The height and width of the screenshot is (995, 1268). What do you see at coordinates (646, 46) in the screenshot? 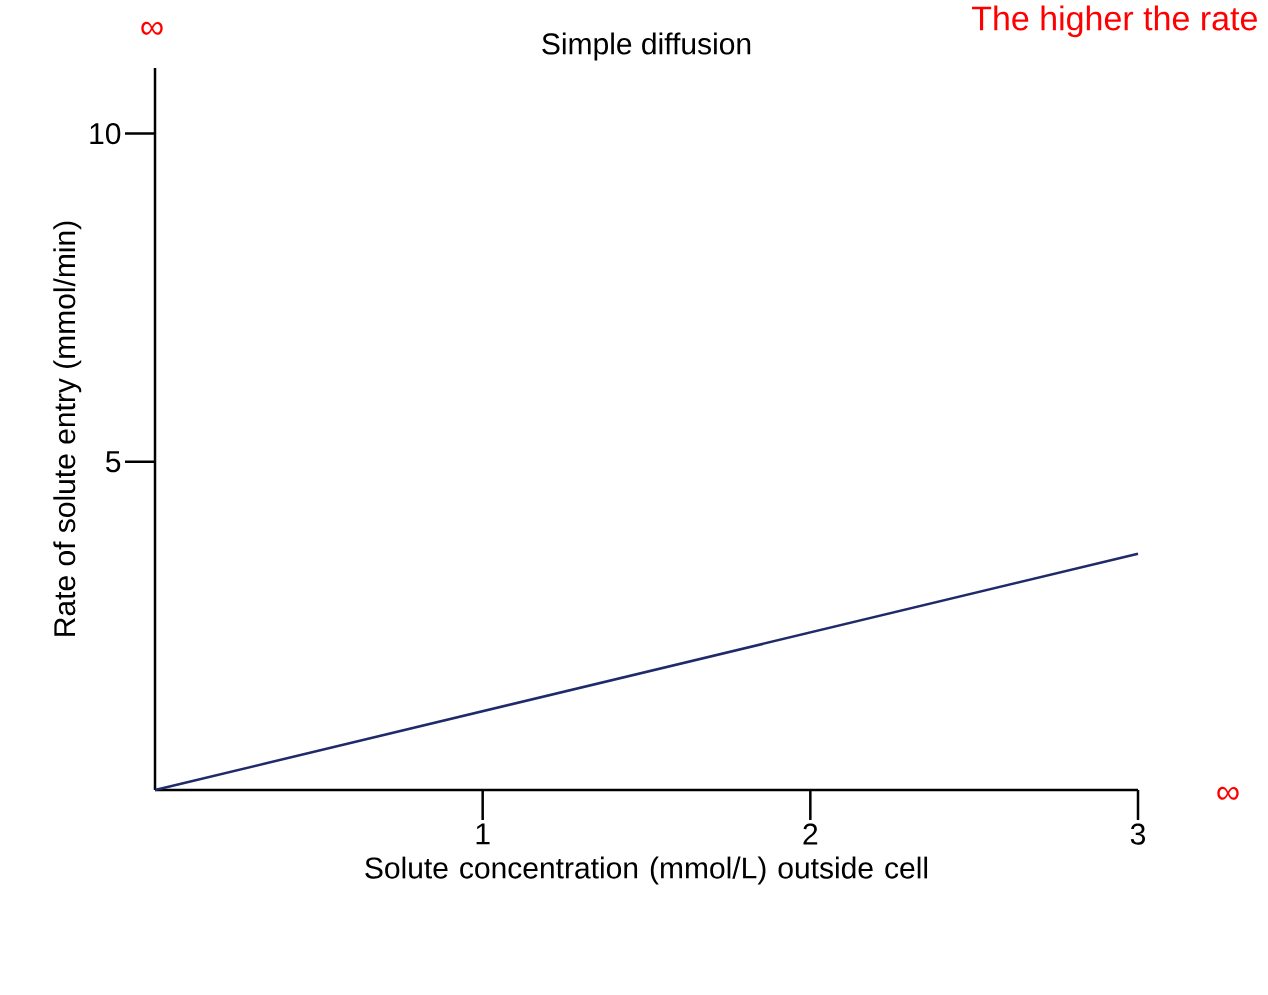
I see `chart-title: Simple diffusion` at bounding box center [646, 46].